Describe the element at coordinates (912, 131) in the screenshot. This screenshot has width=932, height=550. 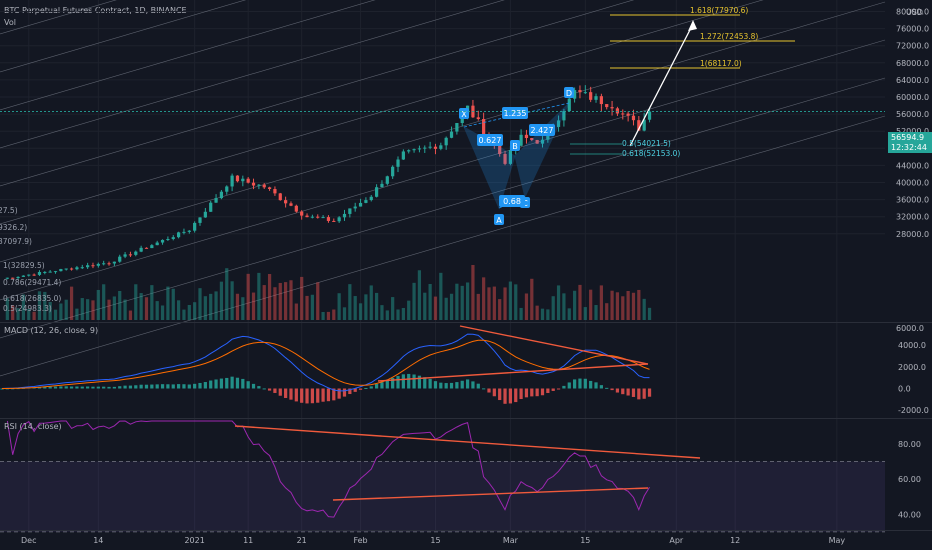
I see `price-tick-label: 52000.0` at that location.